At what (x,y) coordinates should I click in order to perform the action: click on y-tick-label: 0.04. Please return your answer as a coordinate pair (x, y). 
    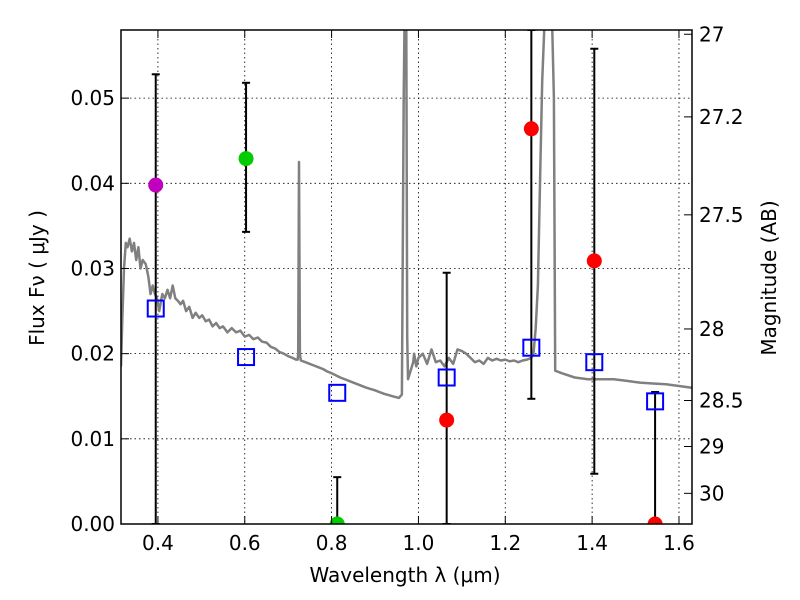
    Looking at the image, I should click on (92, 183).